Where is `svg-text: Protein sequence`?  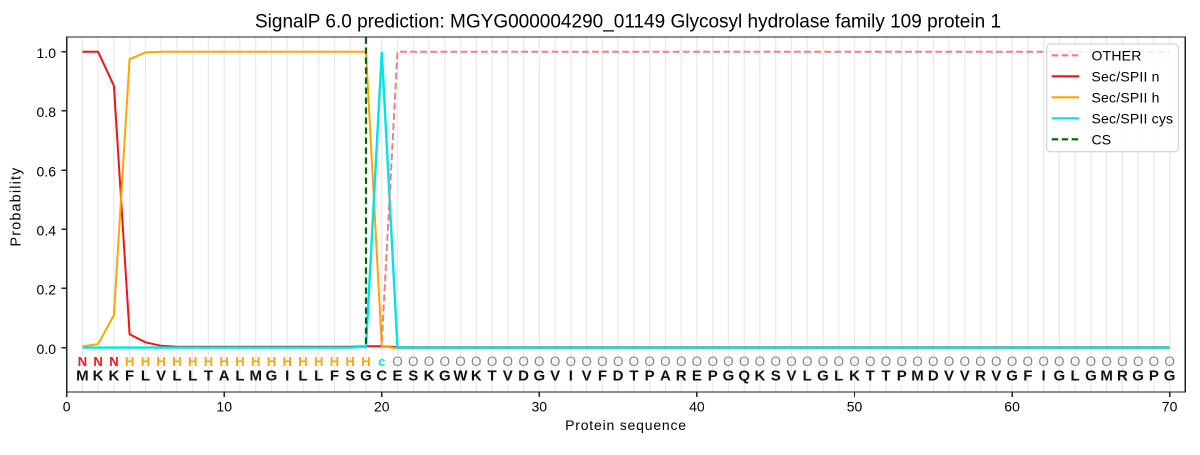 svg-text: Protein sequence is located at coordinates (626, 425).